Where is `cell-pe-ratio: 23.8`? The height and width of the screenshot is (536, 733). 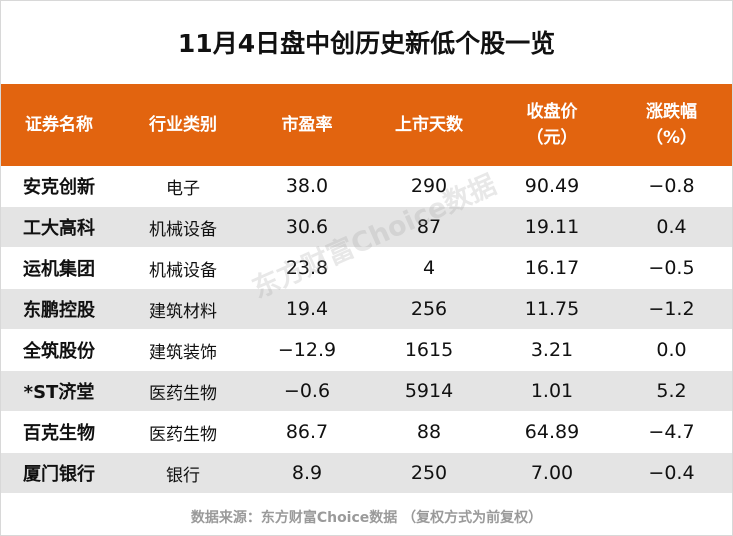
cell-pe-ratio: 23.8 is located at coordinates (307, 268).